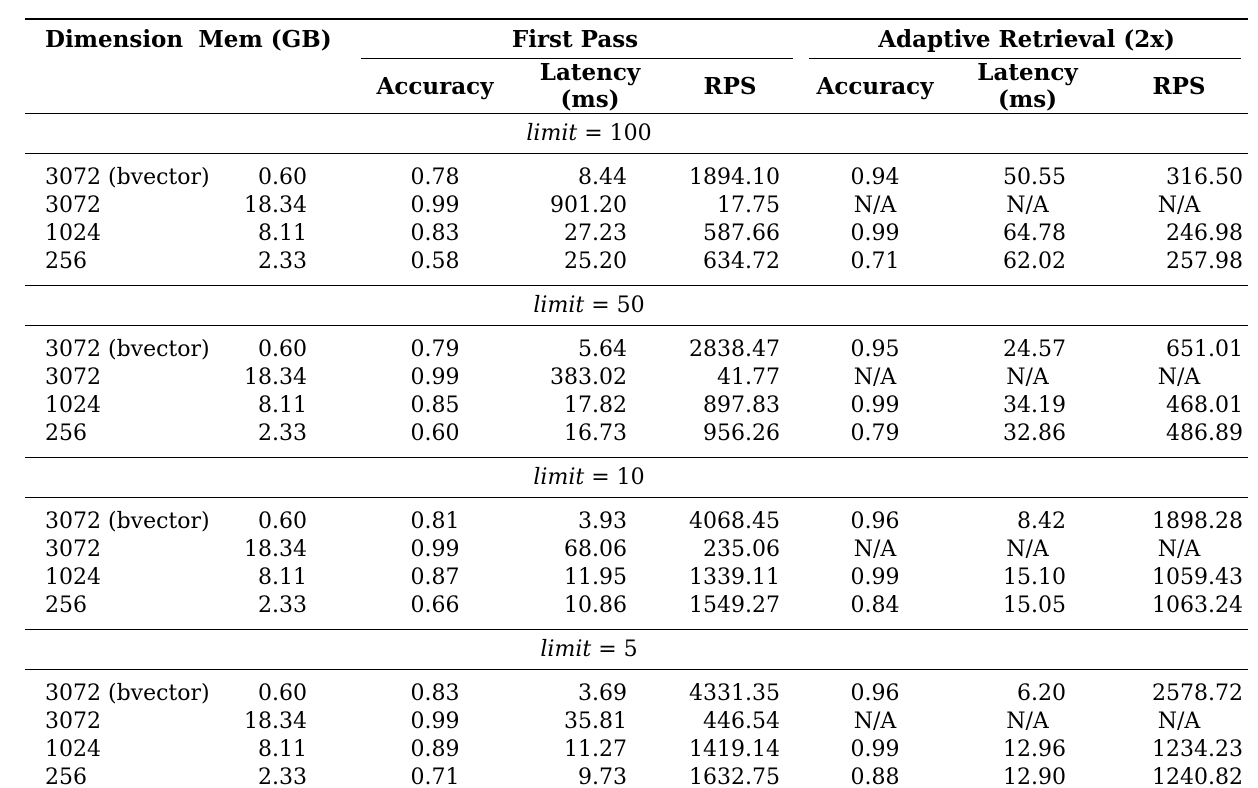 The height and width of the screenshot is (788, 1258). What do you see at coordinates (614, 305) in the screenshot?
I see `limit-value: = 50` at bounding box center [614, 305].